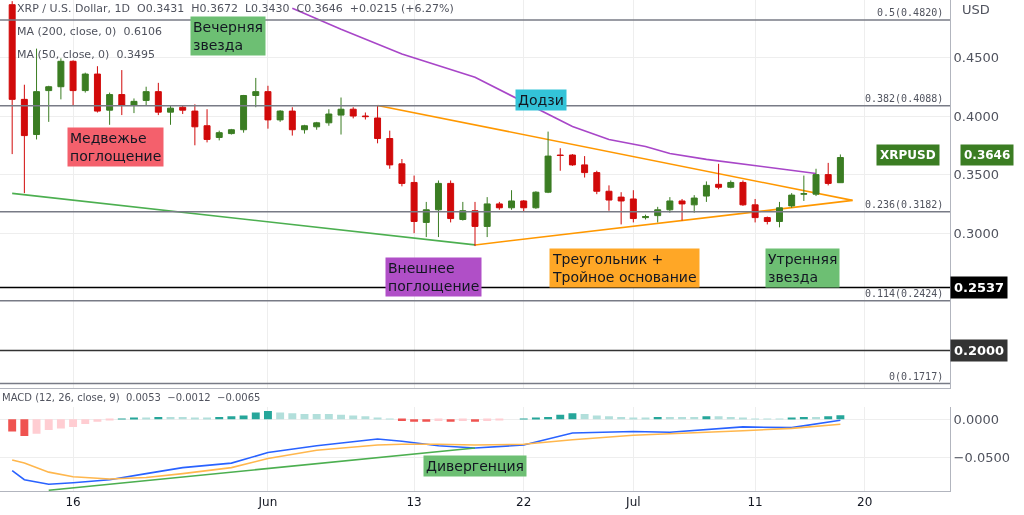 The height and width of the screenshot is (515, 1024). I want to click on annotation: MA (50, close, 0) 0.3495, so click(86, 54).